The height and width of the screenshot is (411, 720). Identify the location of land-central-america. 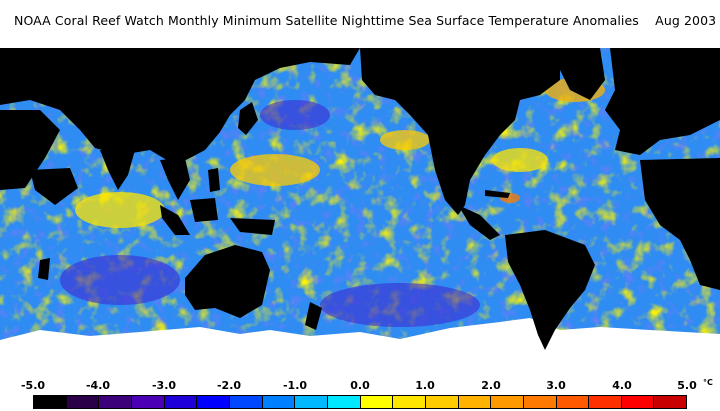
(479, 222).